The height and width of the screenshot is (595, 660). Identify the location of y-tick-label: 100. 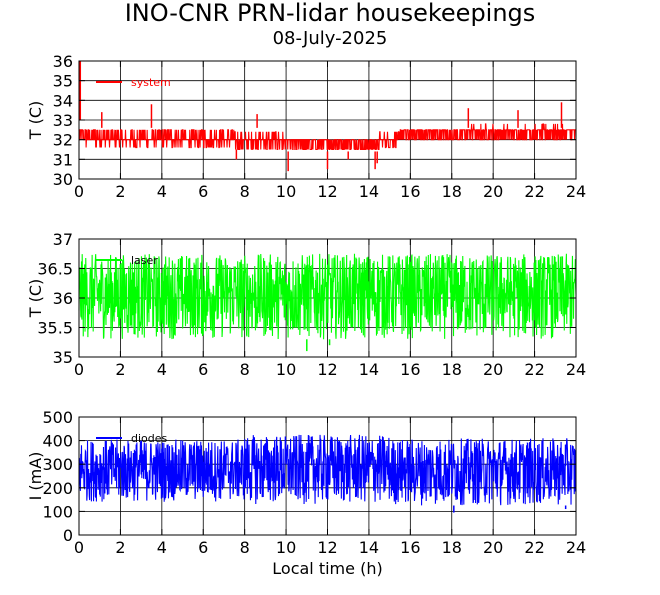
(57, 511).